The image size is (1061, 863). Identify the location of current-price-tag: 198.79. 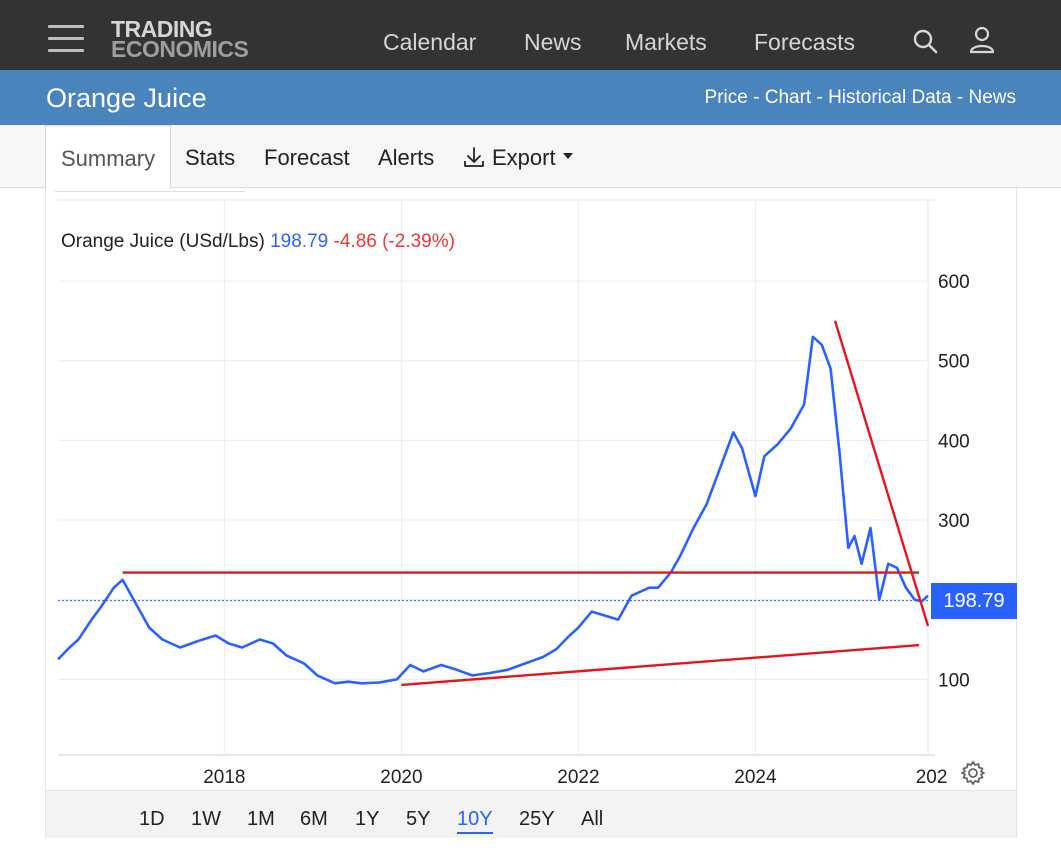
(974, 601).